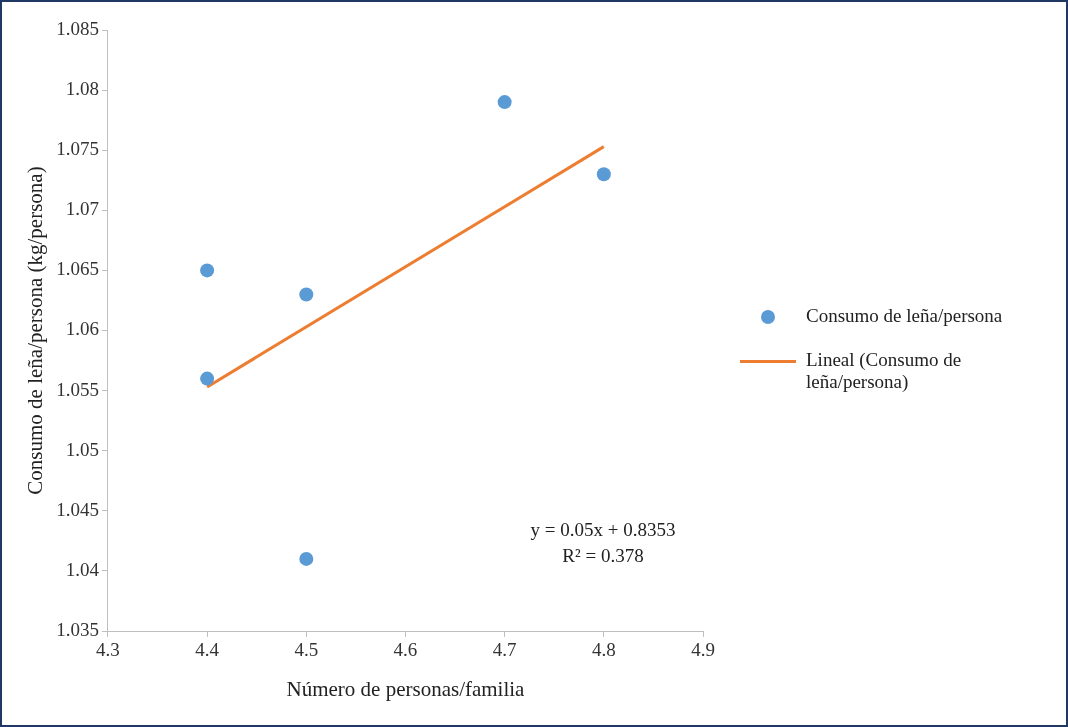 This screenshot has height=727, width=1068. Describe the element at coordinates (82, 209) in the screenshot. I see `y-tick-label: 1.07` at that location.